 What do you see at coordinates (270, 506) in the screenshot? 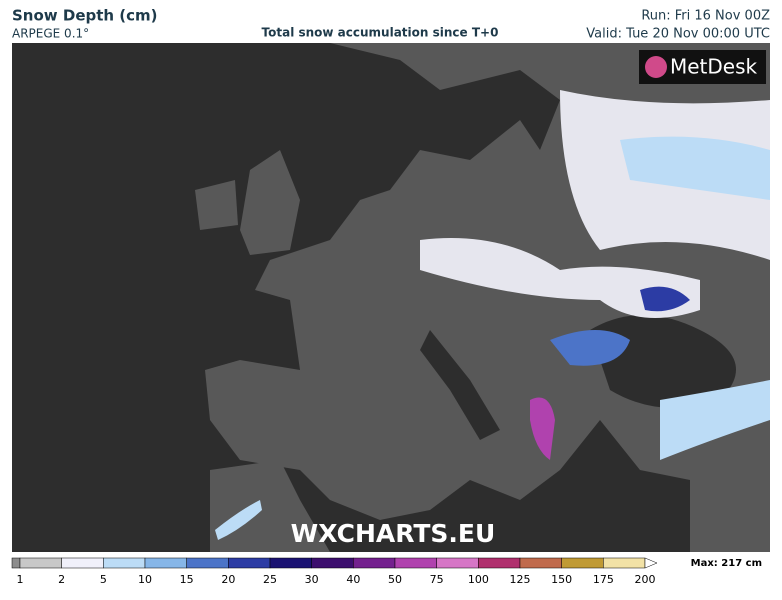
I see `africa` at bounding box center [270, 506].